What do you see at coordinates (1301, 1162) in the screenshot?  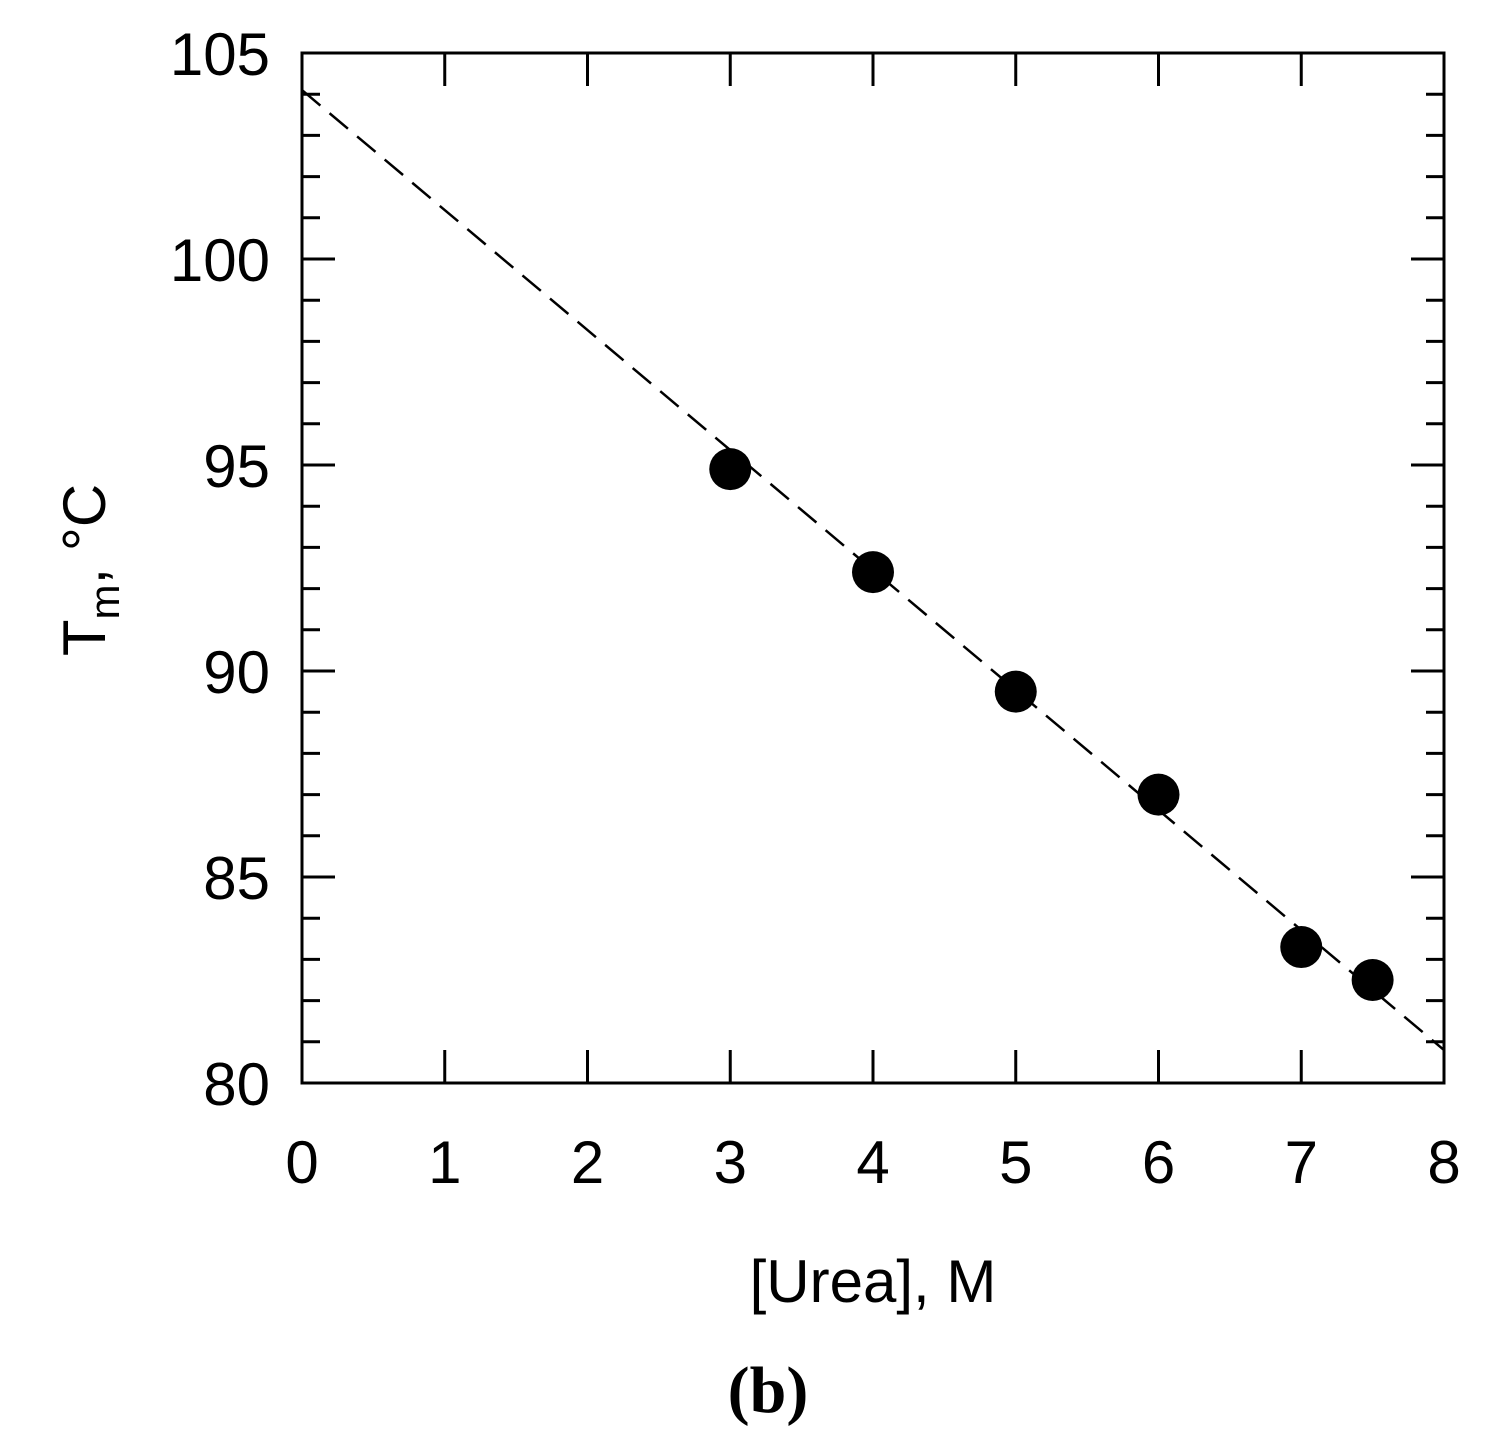 I see `x-tick-label: 7` at bounding box center [1301, 1162].